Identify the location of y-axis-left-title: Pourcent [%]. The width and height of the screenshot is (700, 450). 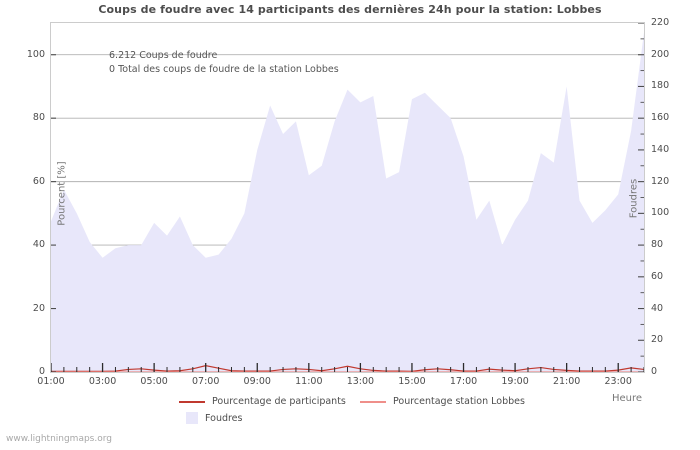
(62, 193).